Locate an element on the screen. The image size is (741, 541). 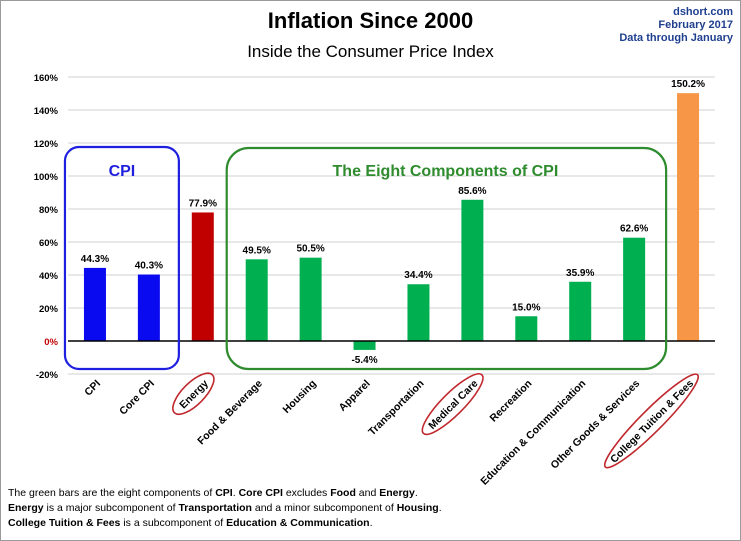
category-label: Energy is located at coordinates (194, 395).